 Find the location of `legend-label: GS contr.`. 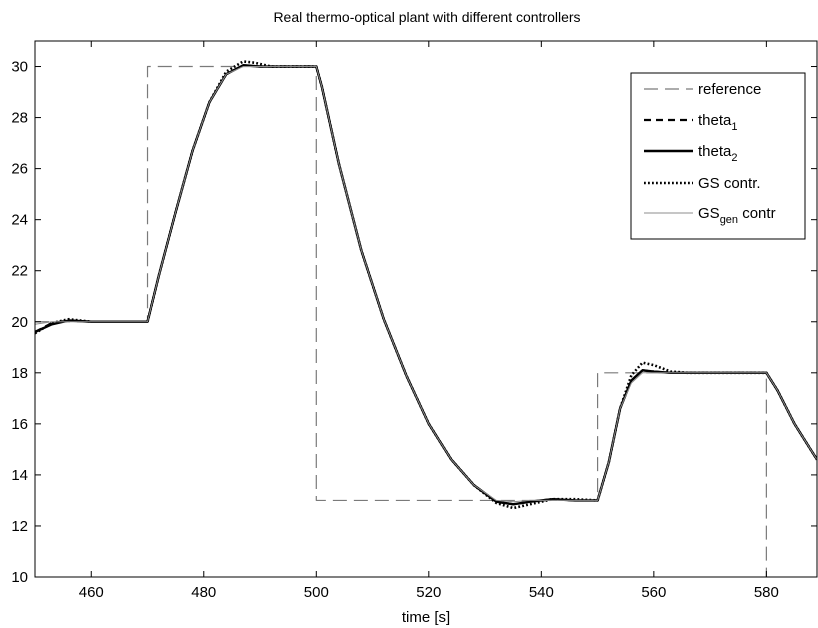

legend-label: GS contr. is located at coordinates (729, 183).